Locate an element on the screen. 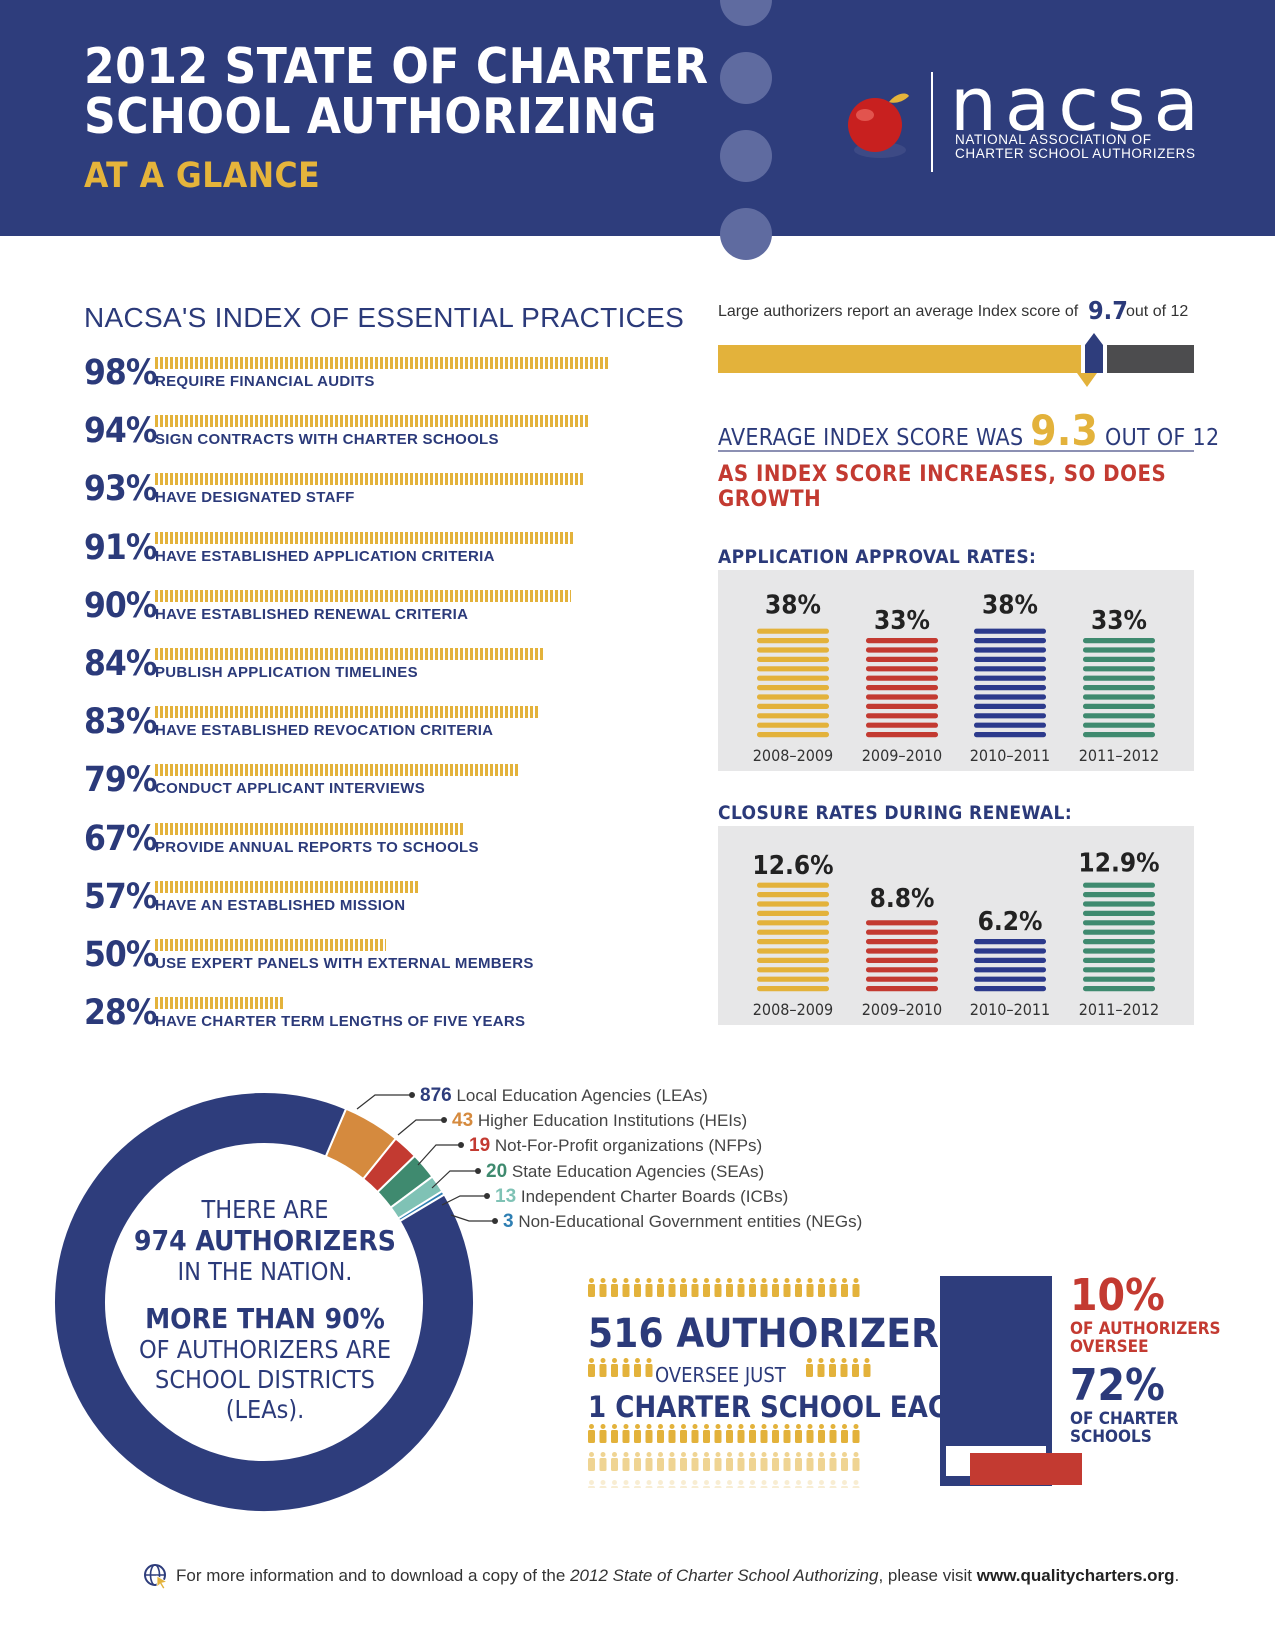 This screenshot has height=1650, width=1275. authorizer-share-label-2: OVERSEE is located at coordinates (1109, 1347).